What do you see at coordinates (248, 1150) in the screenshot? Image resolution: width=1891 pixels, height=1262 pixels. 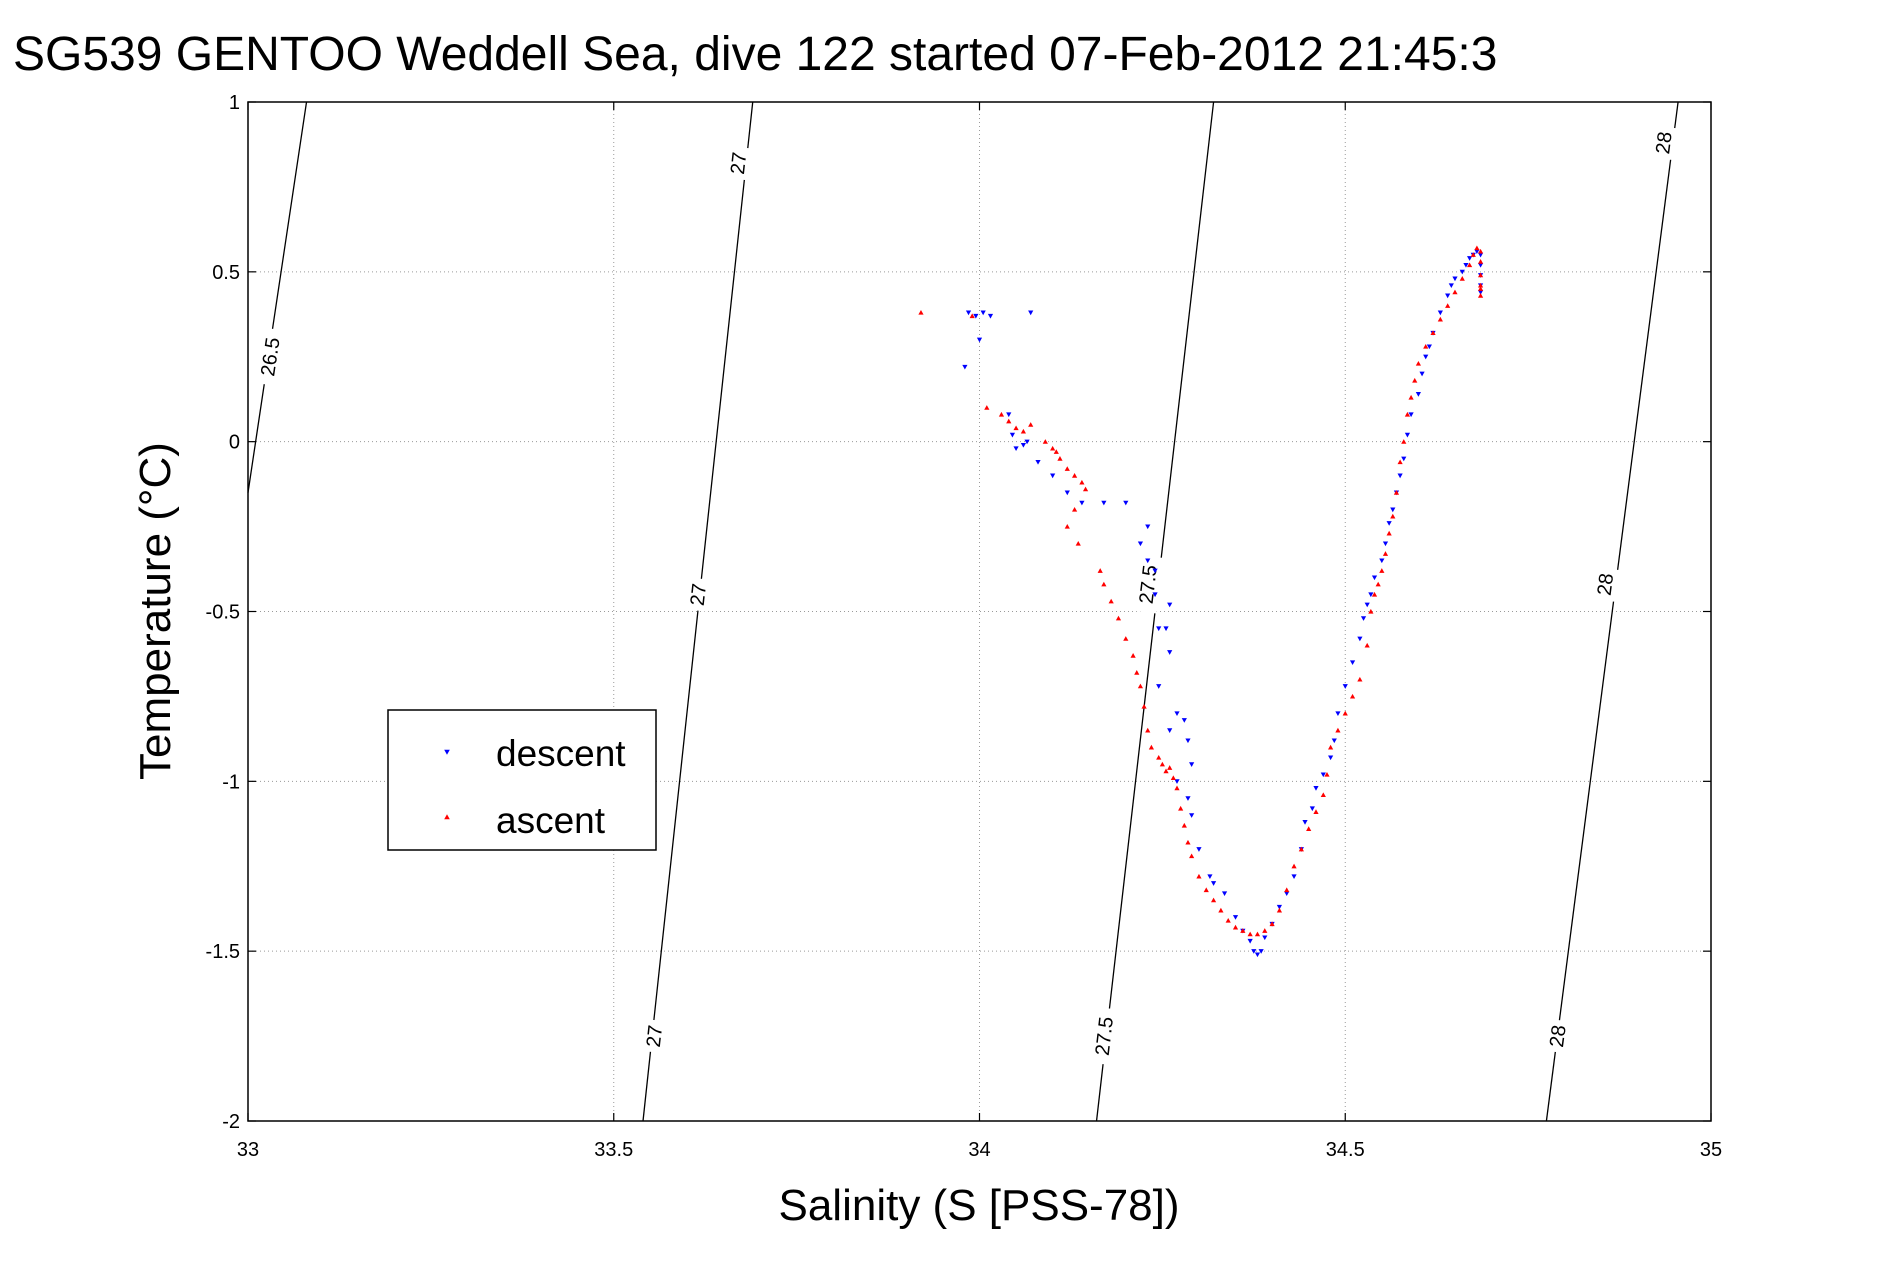 I see `x-tick-label: 33` at bounding box center [248, 1150].